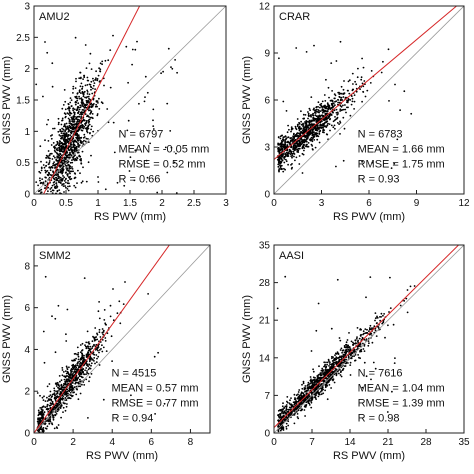  Describe the element at coordinates (265, 283) in the screenshot. I see `y-tick-label: 28` at that location.